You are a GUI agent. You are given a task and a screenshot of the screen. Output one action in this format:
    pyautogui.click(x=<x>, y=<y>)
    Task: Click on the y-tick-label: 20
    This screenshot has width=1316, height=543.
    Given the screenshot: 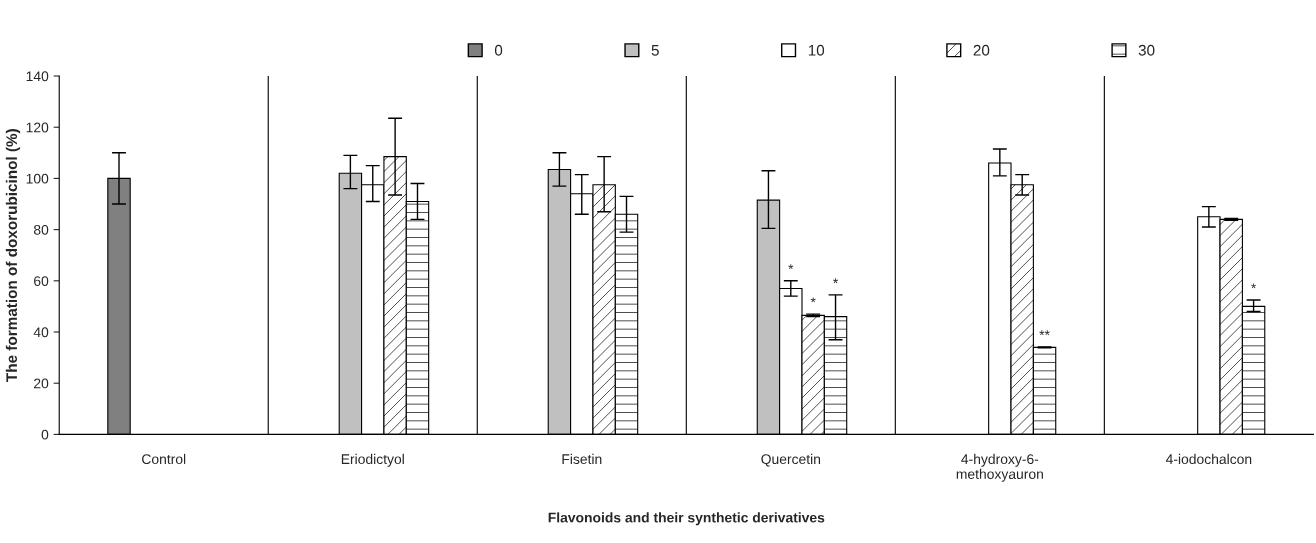 What is the action you would take?
    pyautogui.click(x=41, y=383)
    